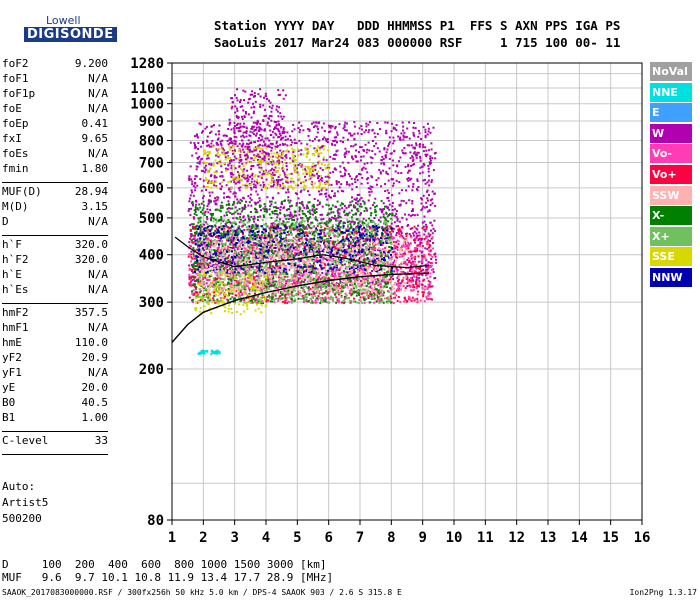 The height and width of the screenshot is (600, 700). I want to click on param-value: 110.0, so click(91, 342).